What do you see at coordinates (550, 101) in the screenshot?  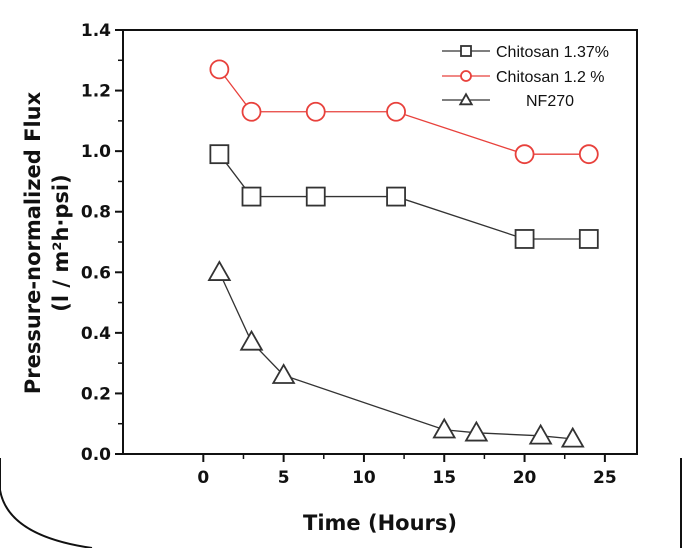 I see `legend-label: NF270` at bounding box center [550, 101].